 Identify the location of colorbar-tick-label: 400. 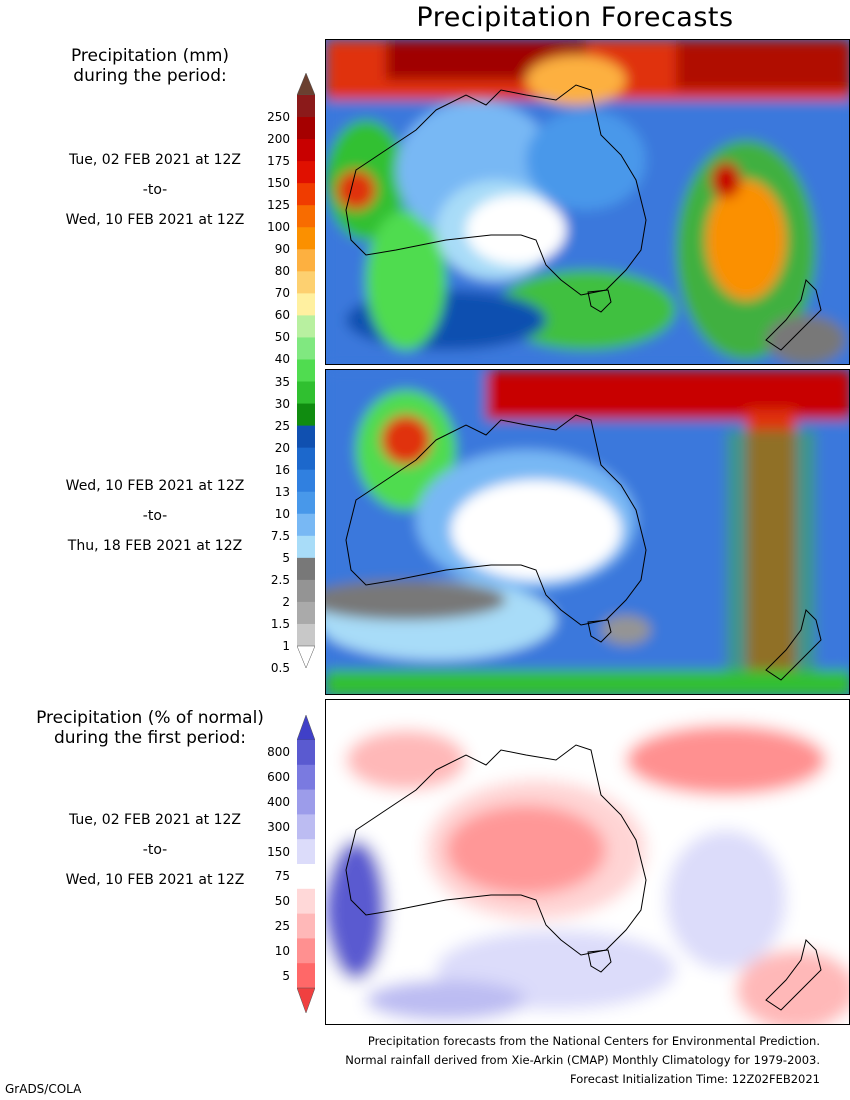
(278, 802).